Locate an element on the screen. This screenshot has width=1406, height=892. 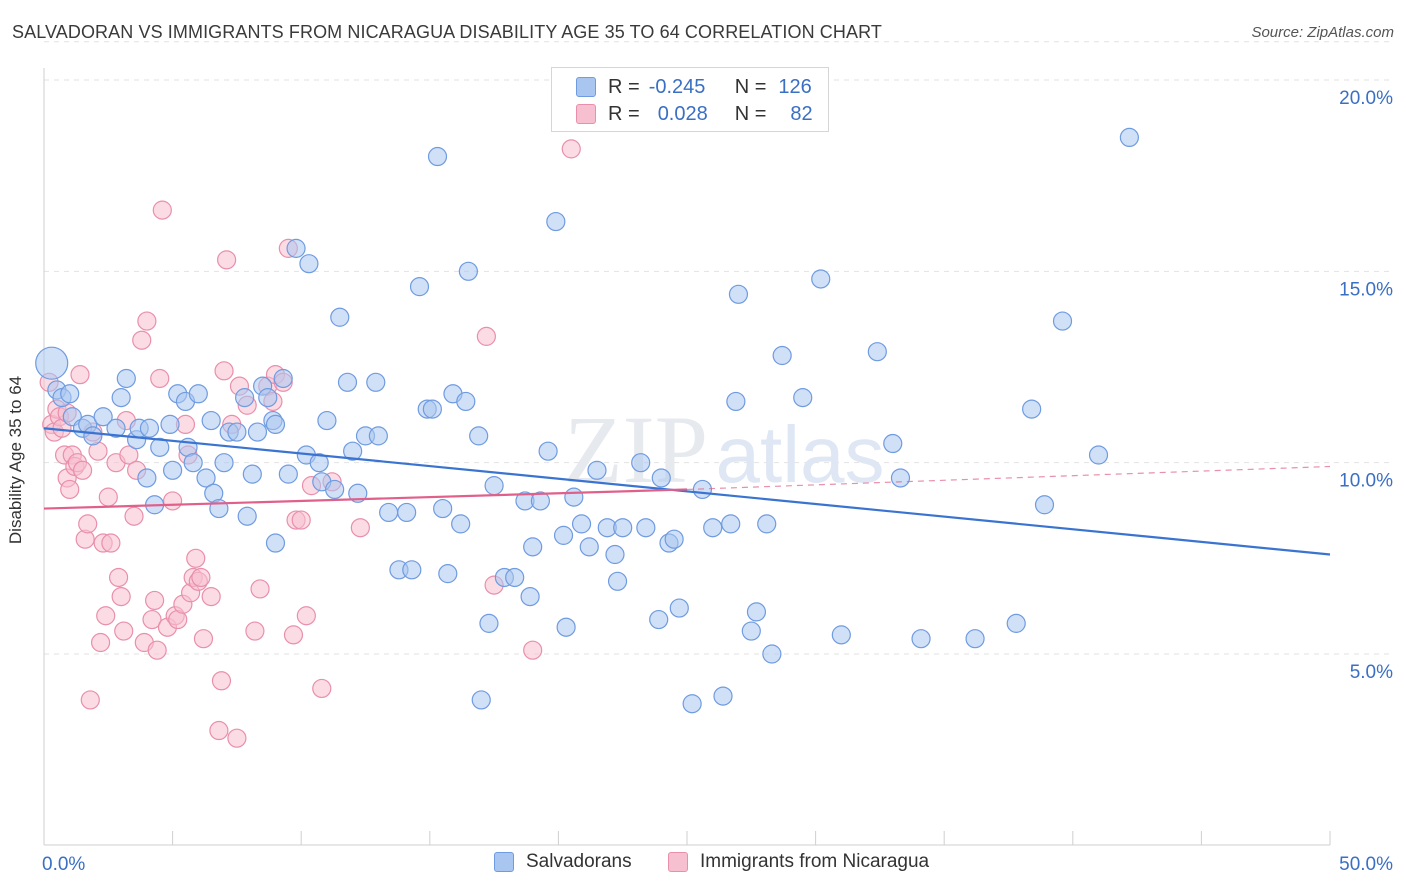
correlation-legend: R = -0.245 N = 126 R = 0.028 N = 82 is located at coordinates (690, 99).